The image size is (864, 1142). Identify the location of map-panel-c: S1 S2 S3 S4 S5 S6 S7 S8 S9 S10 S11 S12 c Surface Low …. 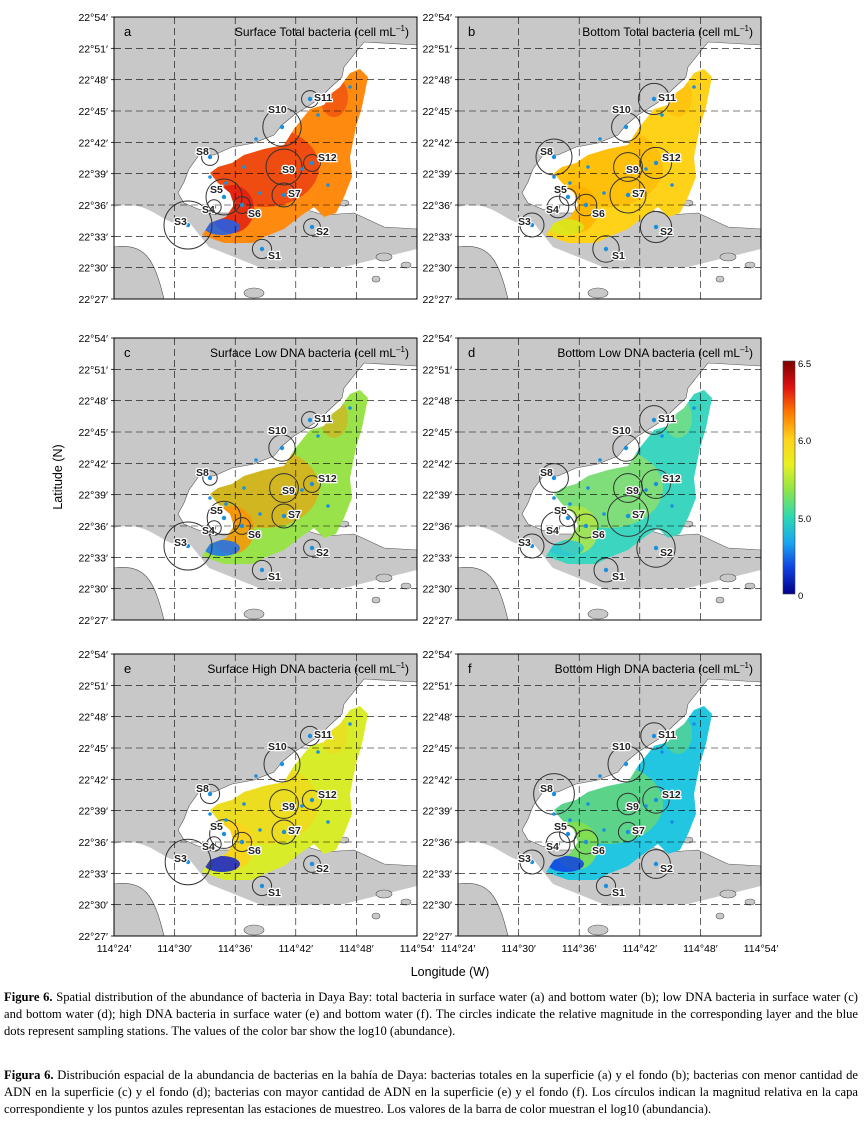
(248, 480).